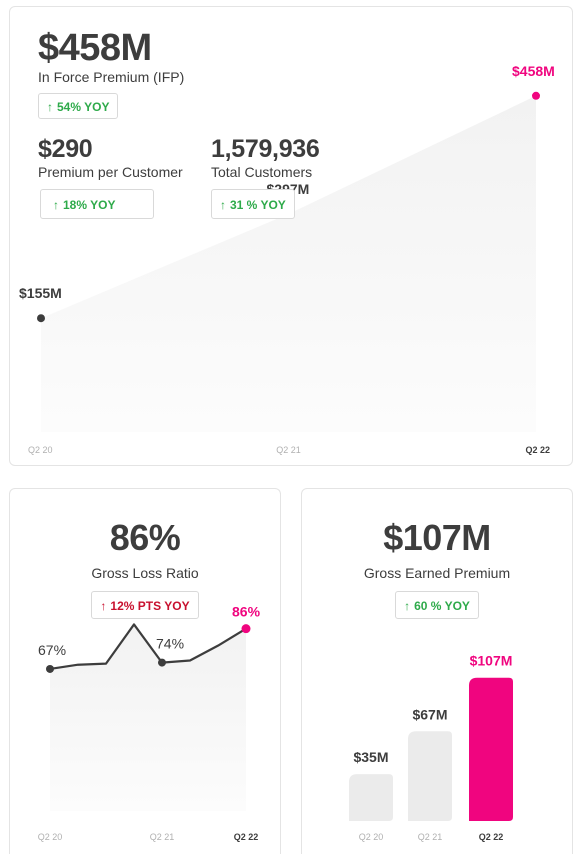 The height and width of the screenshot is (854, 583). Describe the element at coordinates (148, 717) in the screenshot. I see `glr-area` at that location.